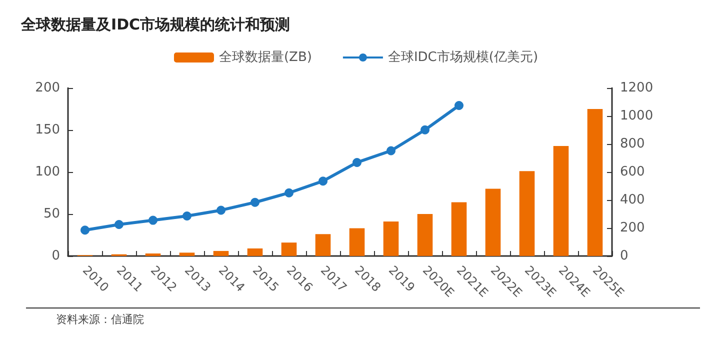 This screenshot has width=712, height=341. Describe the element at coordinates (47, 88) in the screenshot. I see `y-tick-label: 200` at that location.